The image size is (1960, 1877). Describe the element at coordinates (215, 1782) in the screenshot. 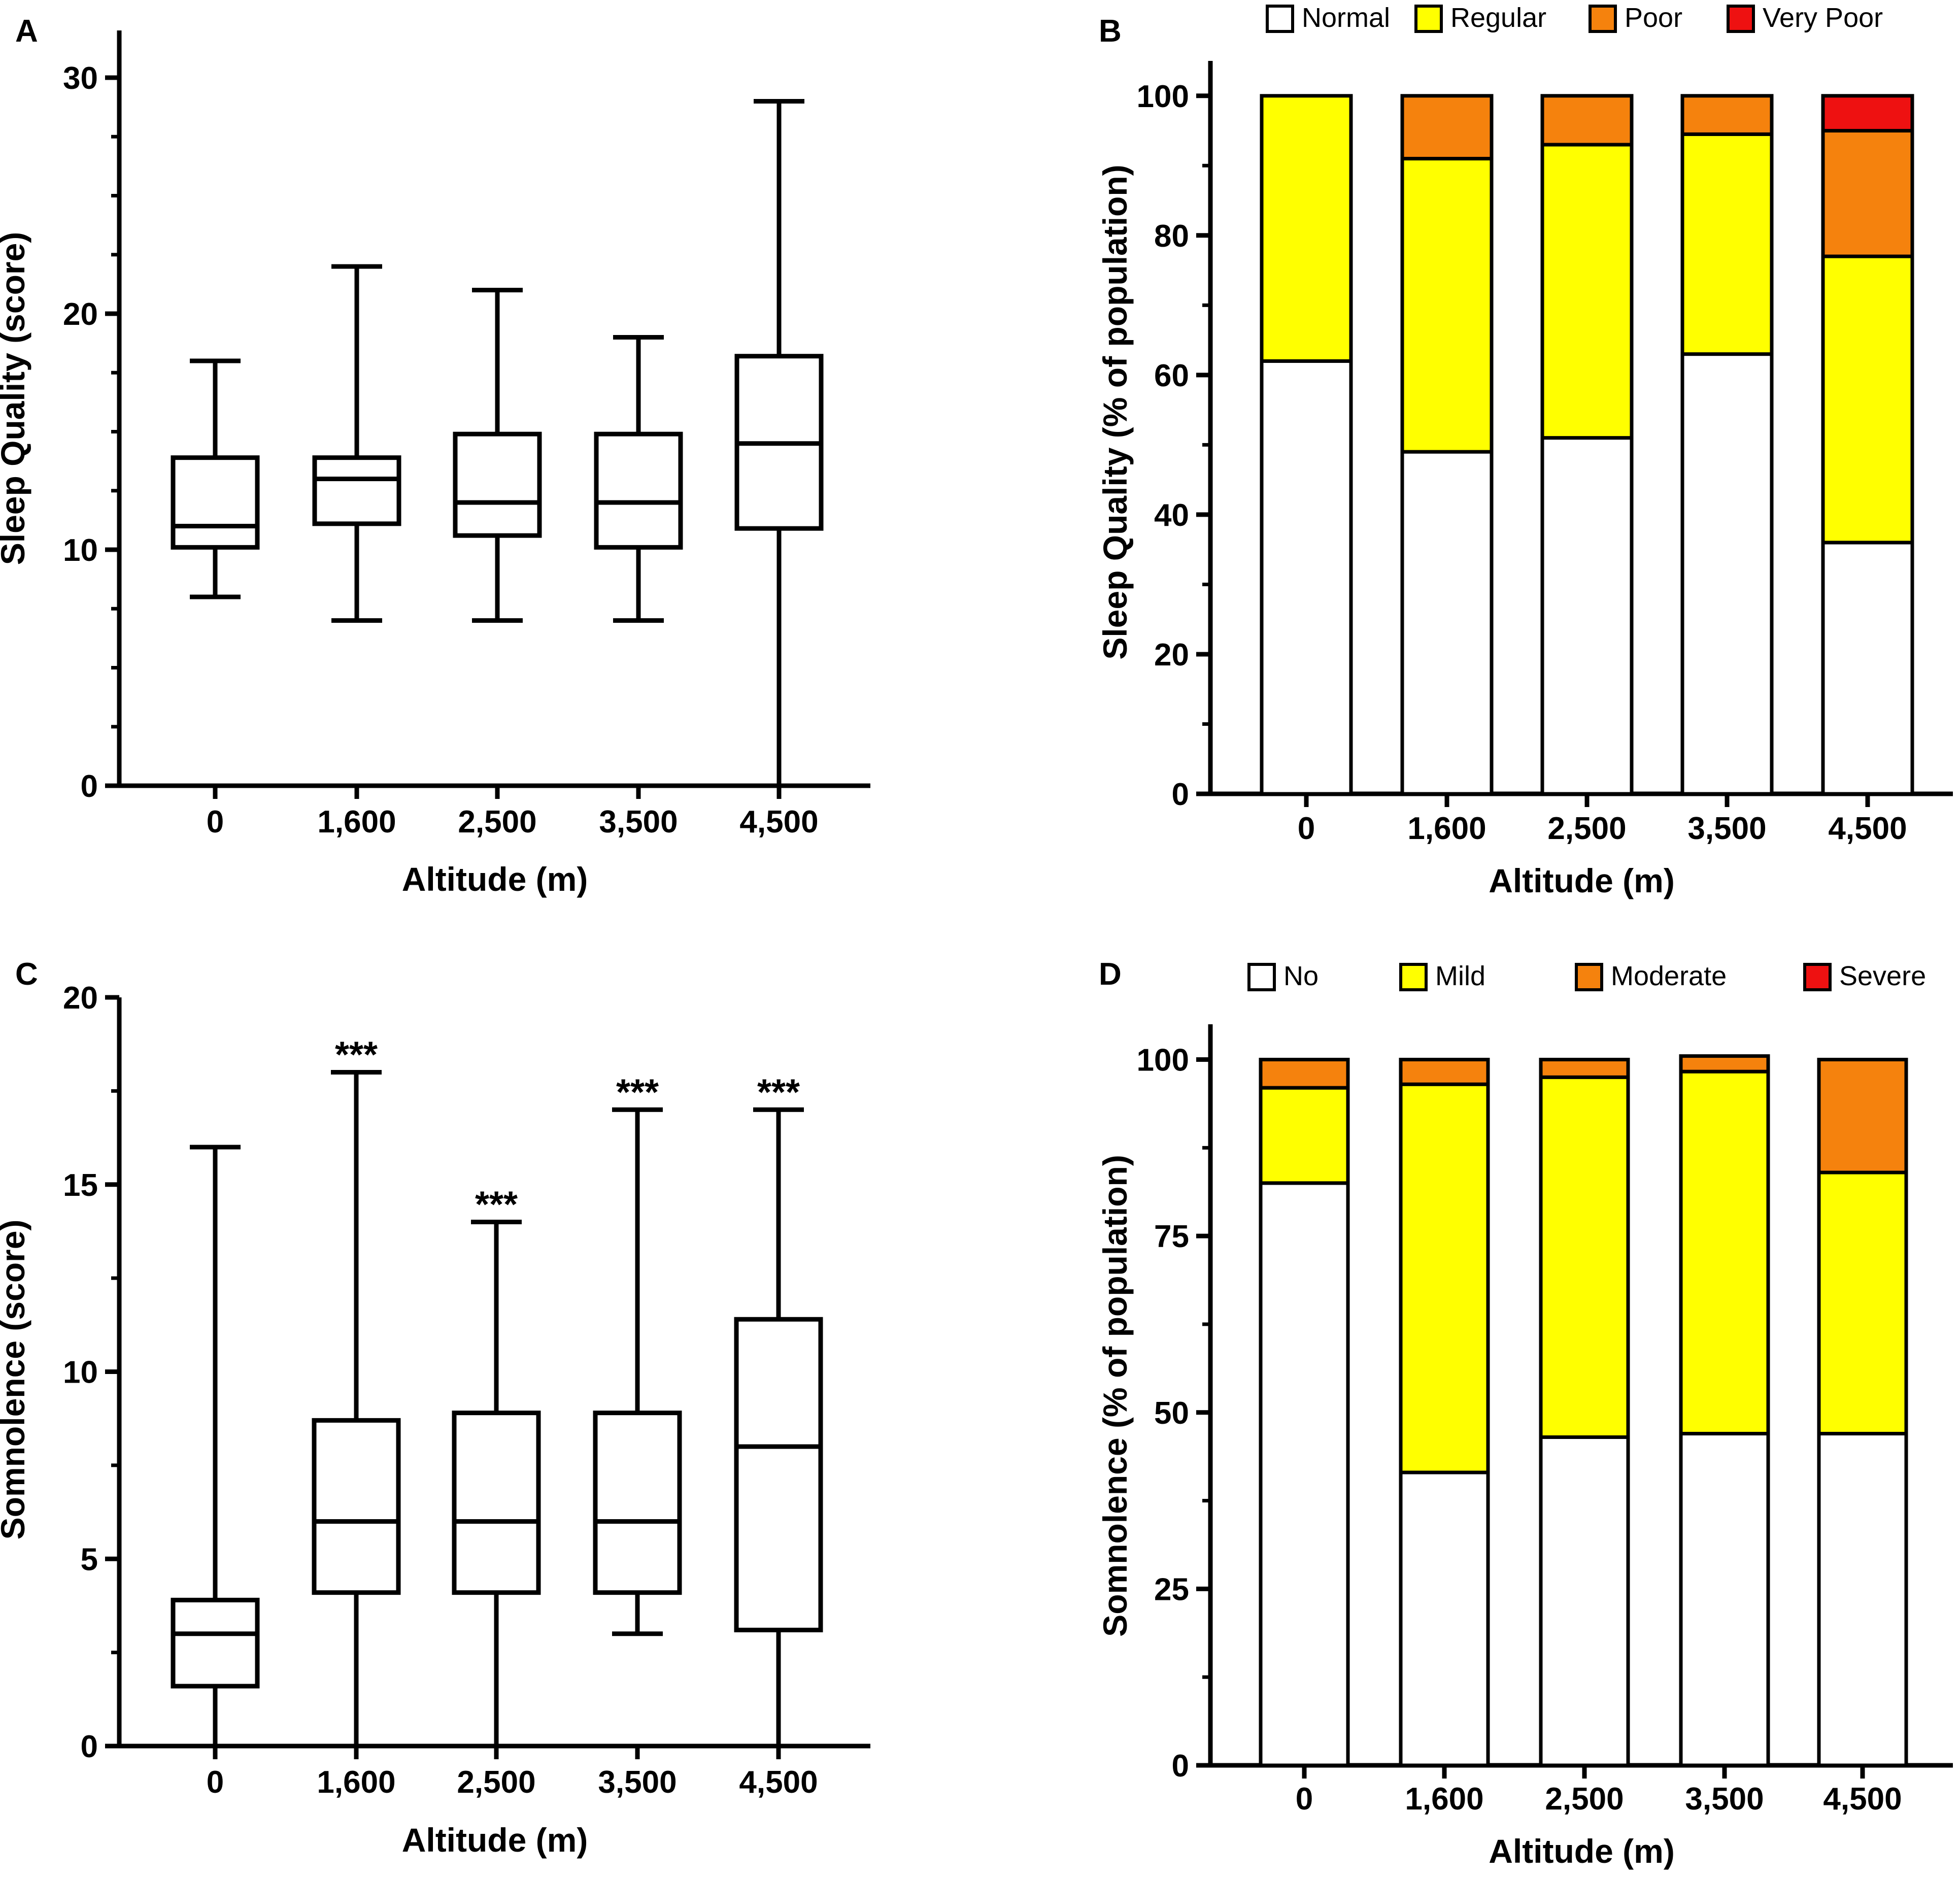

I see `x-tick-label: 0` at that location.